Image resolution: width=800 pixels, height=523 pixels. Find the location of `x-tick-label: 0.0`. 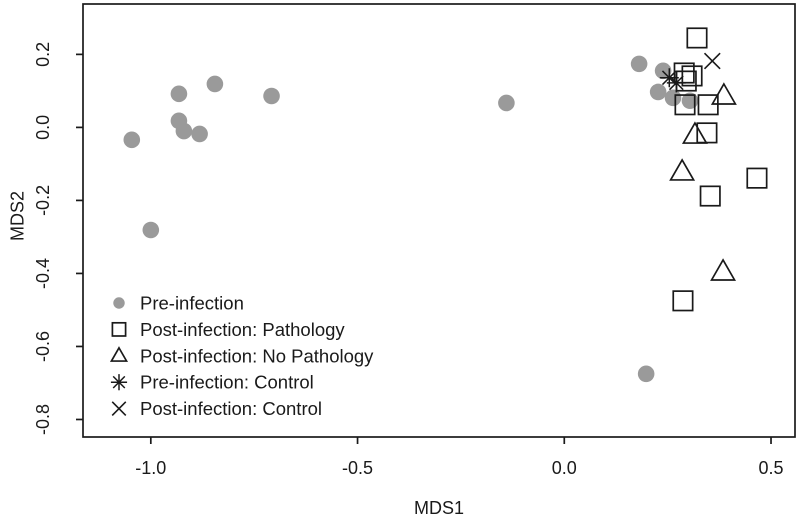

x-tick-label: 0.0 is located at coordinates (564, 468).